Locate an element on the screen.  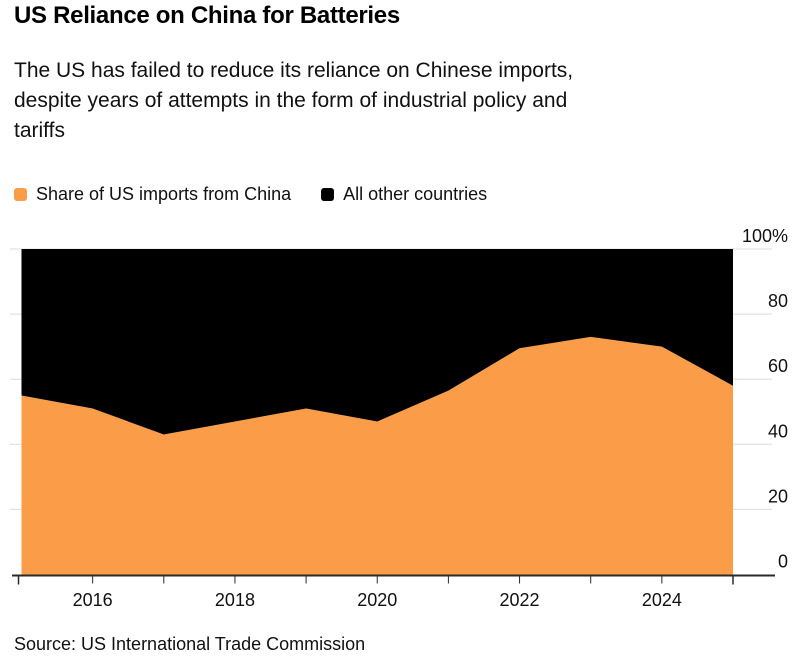
others-series-swatch-icon is located at coordinates (328, 194).